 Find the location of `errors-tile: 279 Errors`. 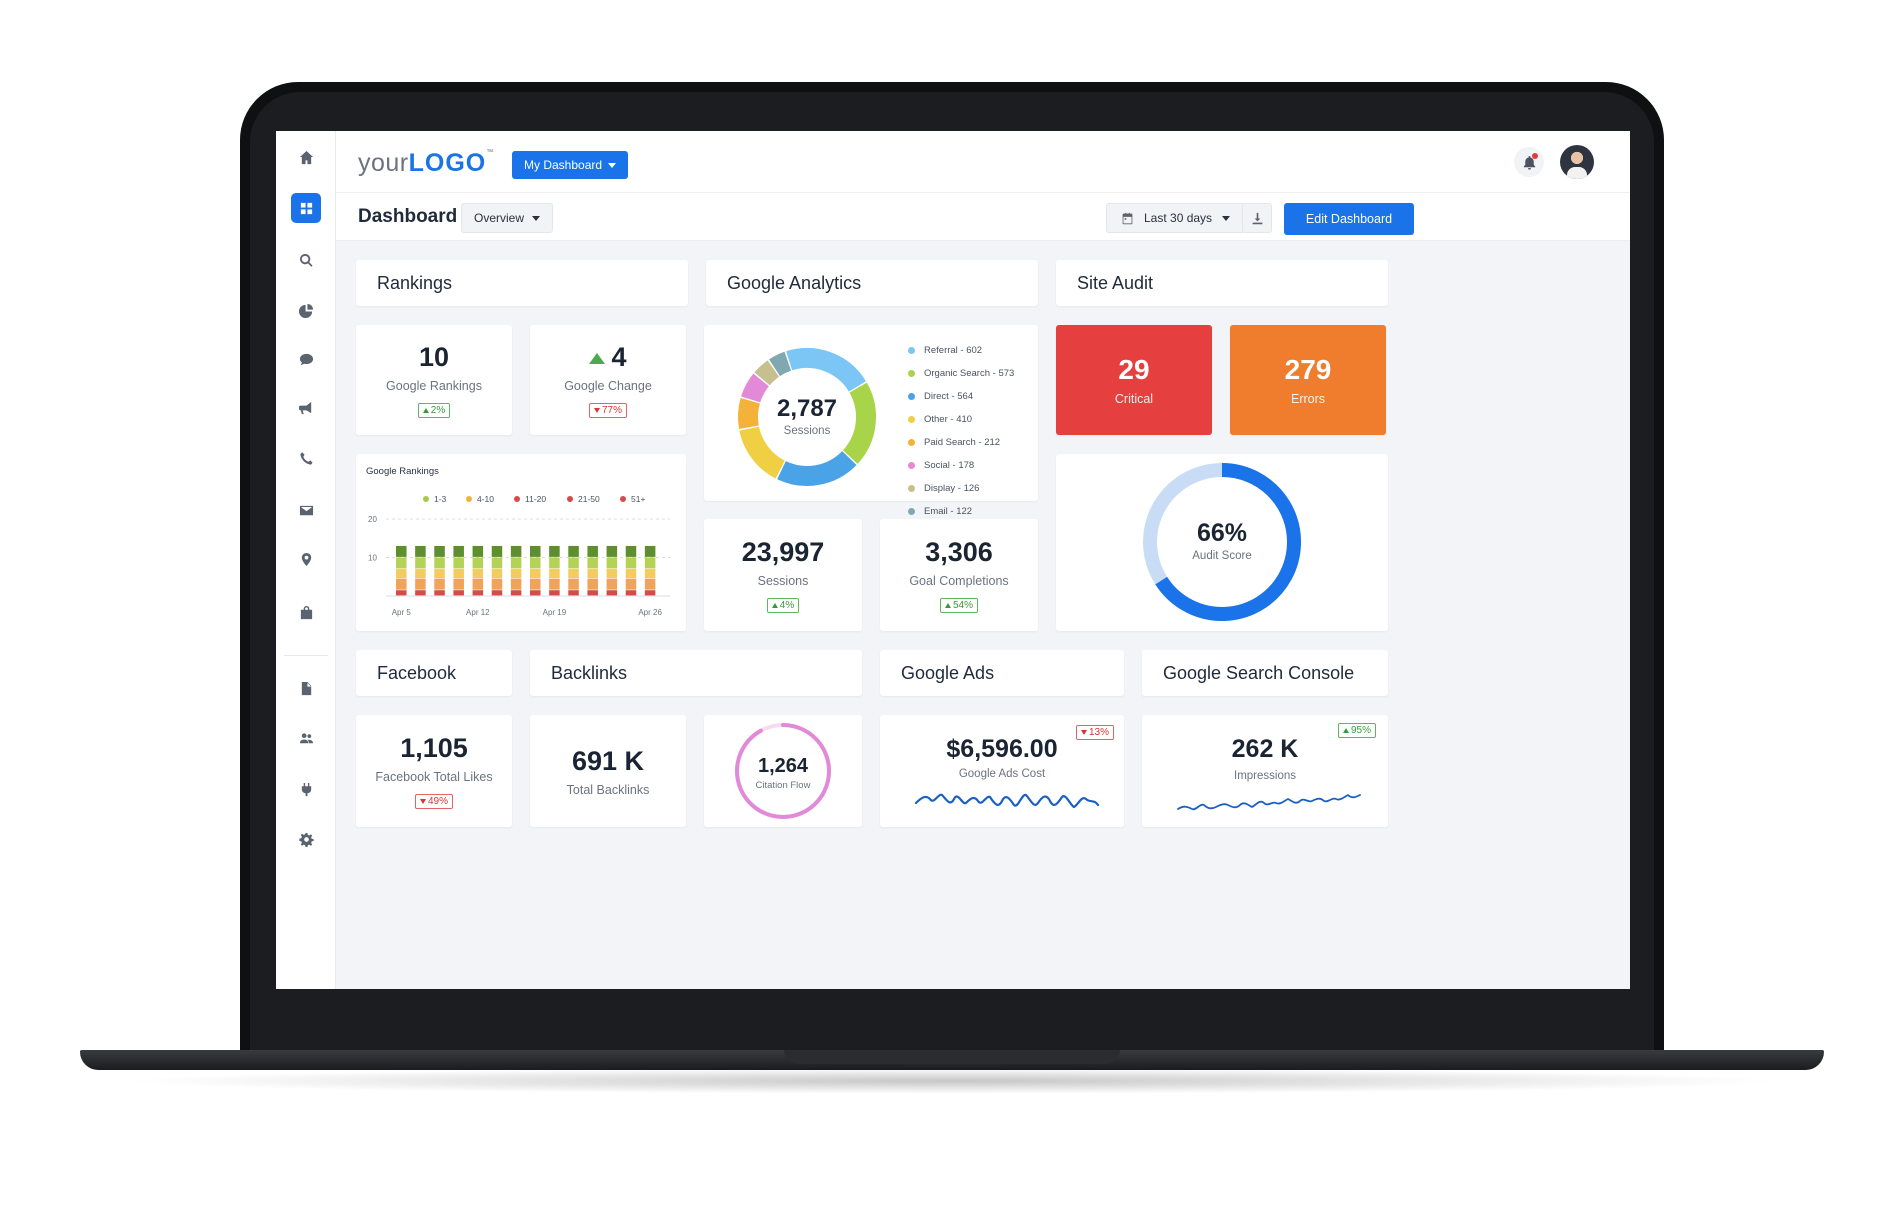

errors-tile: 279 Errors is located at coordinates (1308, 380).